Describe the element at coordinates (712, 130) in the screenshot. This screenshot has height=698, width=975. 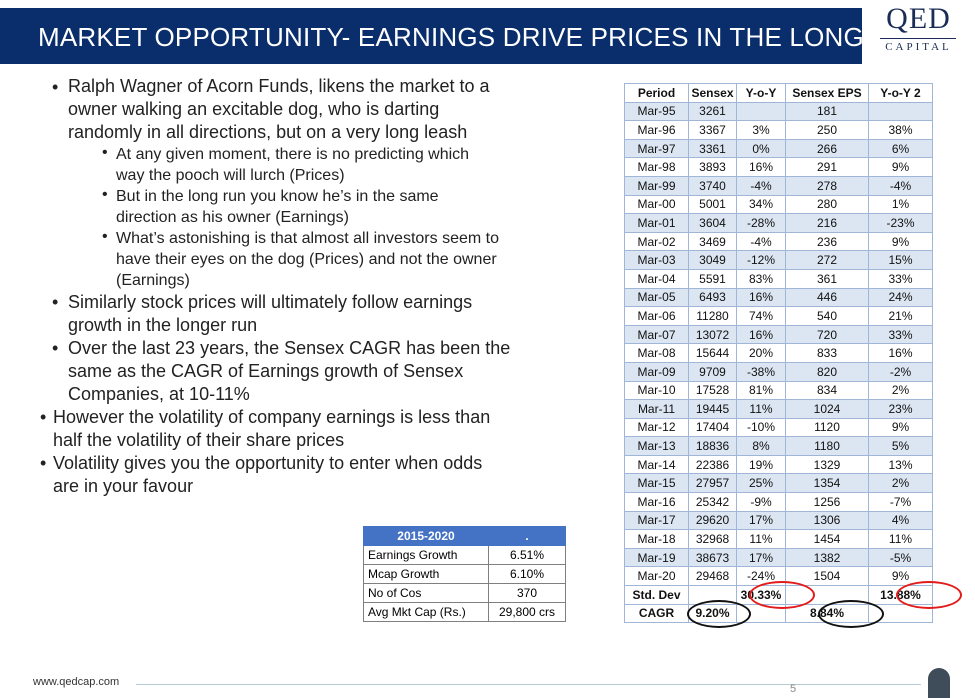
I see `sensex-cell: 3367` at that location.